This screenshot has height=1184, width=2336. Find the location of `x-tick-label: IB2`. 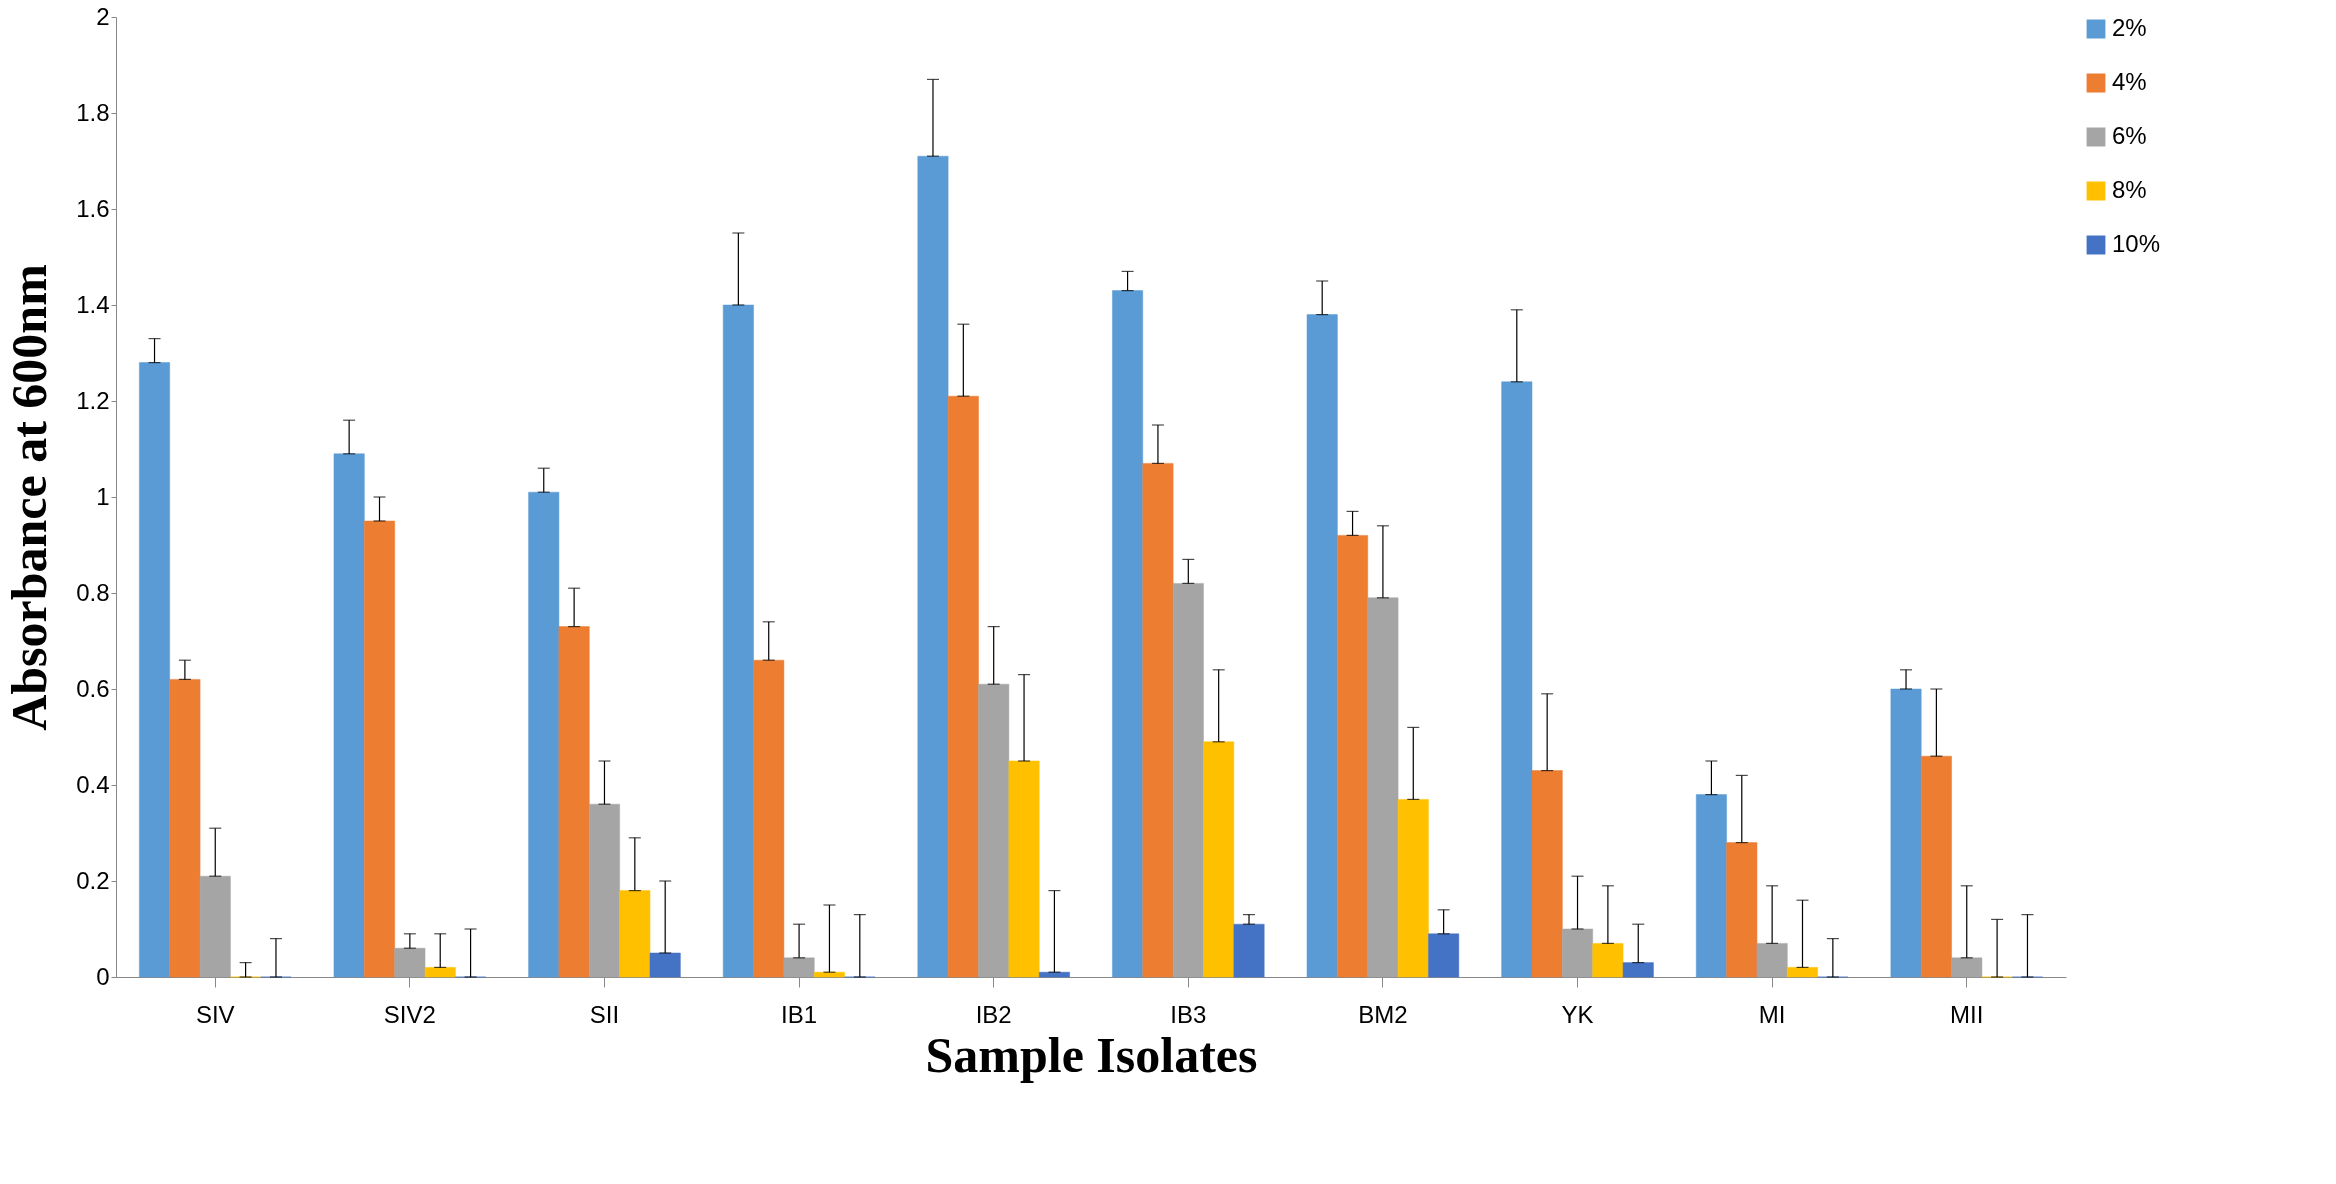

x-tick-label: IB2 is located at coordinates (993, 1014).